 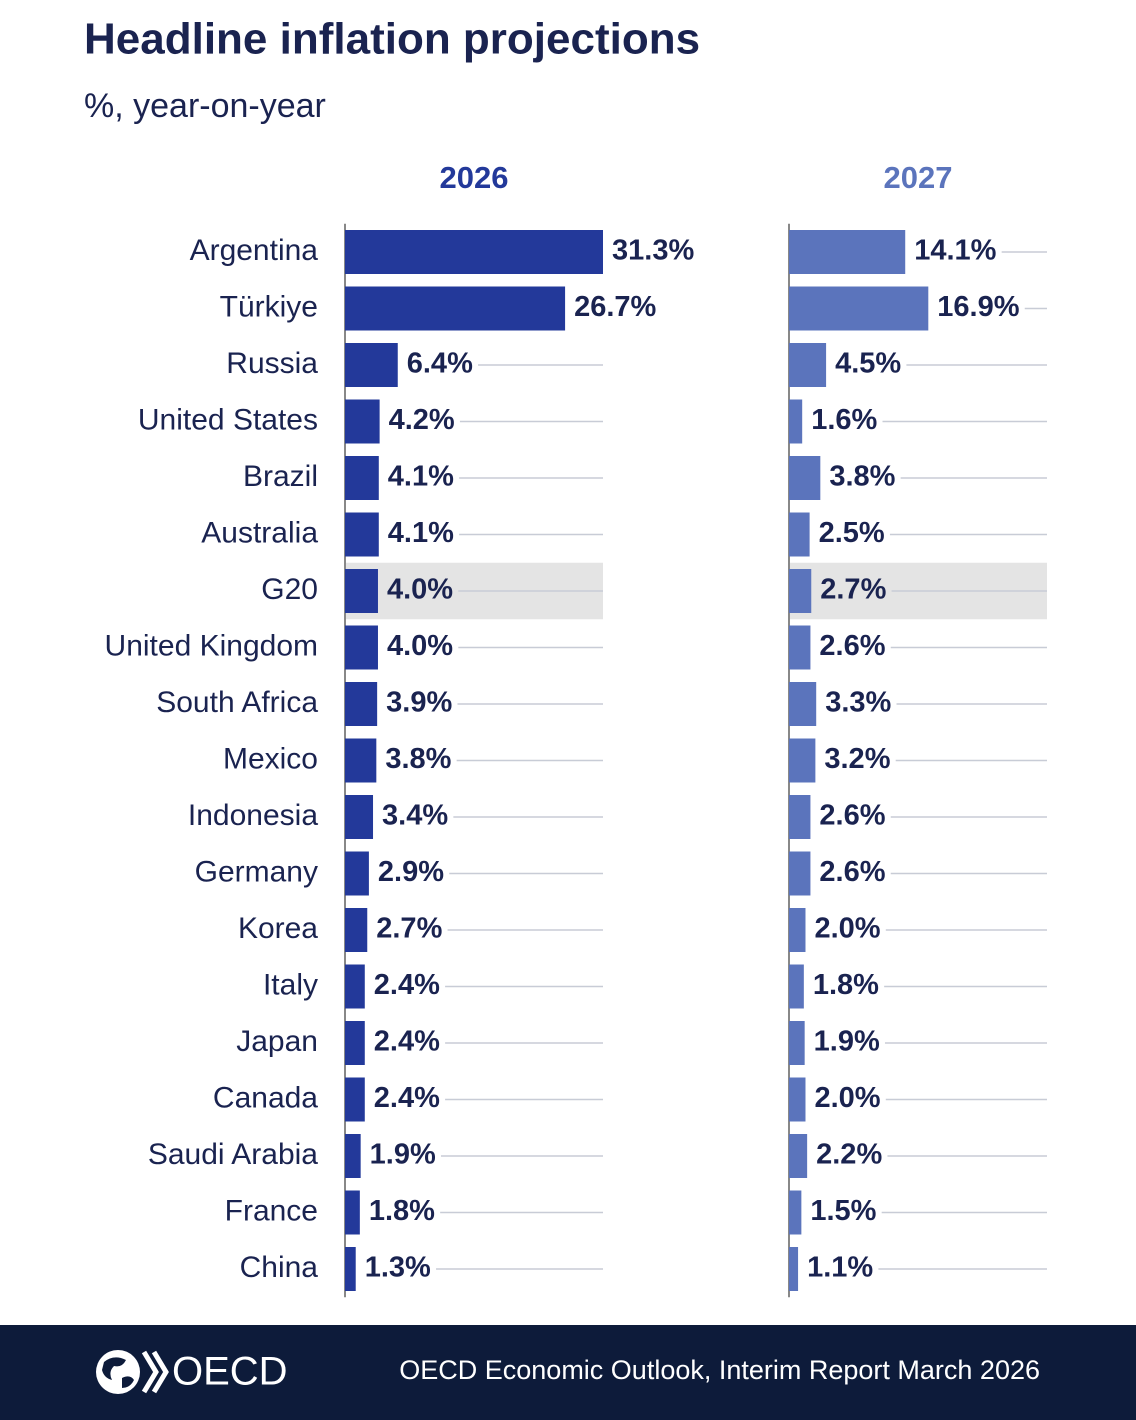 What do you see at coordinates (852, 533) in the screenshot?
I see `value-label: 2.5%` at bounding box center [852, 533].